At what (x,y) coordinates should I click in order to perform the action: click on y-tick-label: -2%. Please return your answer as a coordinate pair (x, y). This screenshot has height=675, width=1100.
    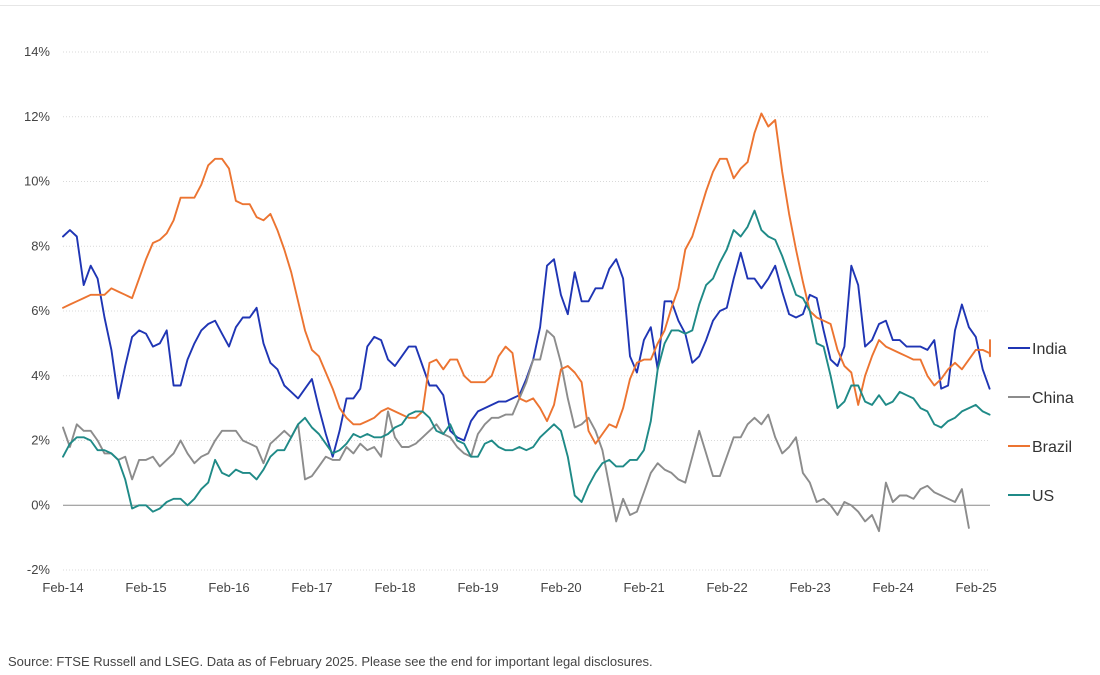
    Looking at the image, I should click on (39, 569).